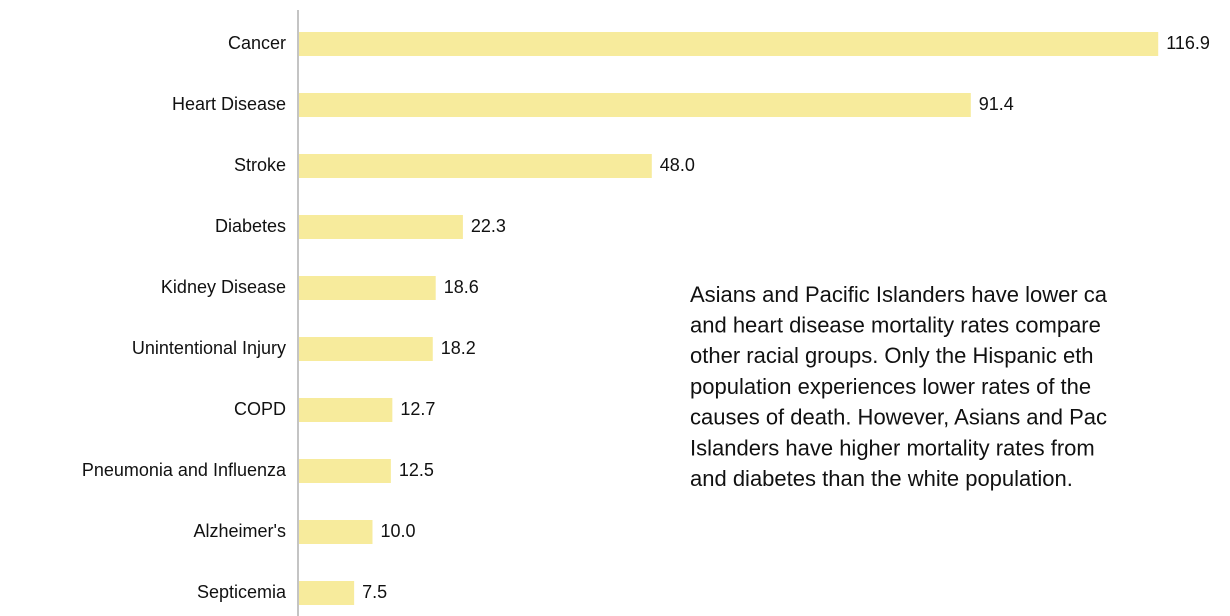 The image size is (1230, 616). I want to click on y-tick-label: Heart Disease, so click(229, 104).